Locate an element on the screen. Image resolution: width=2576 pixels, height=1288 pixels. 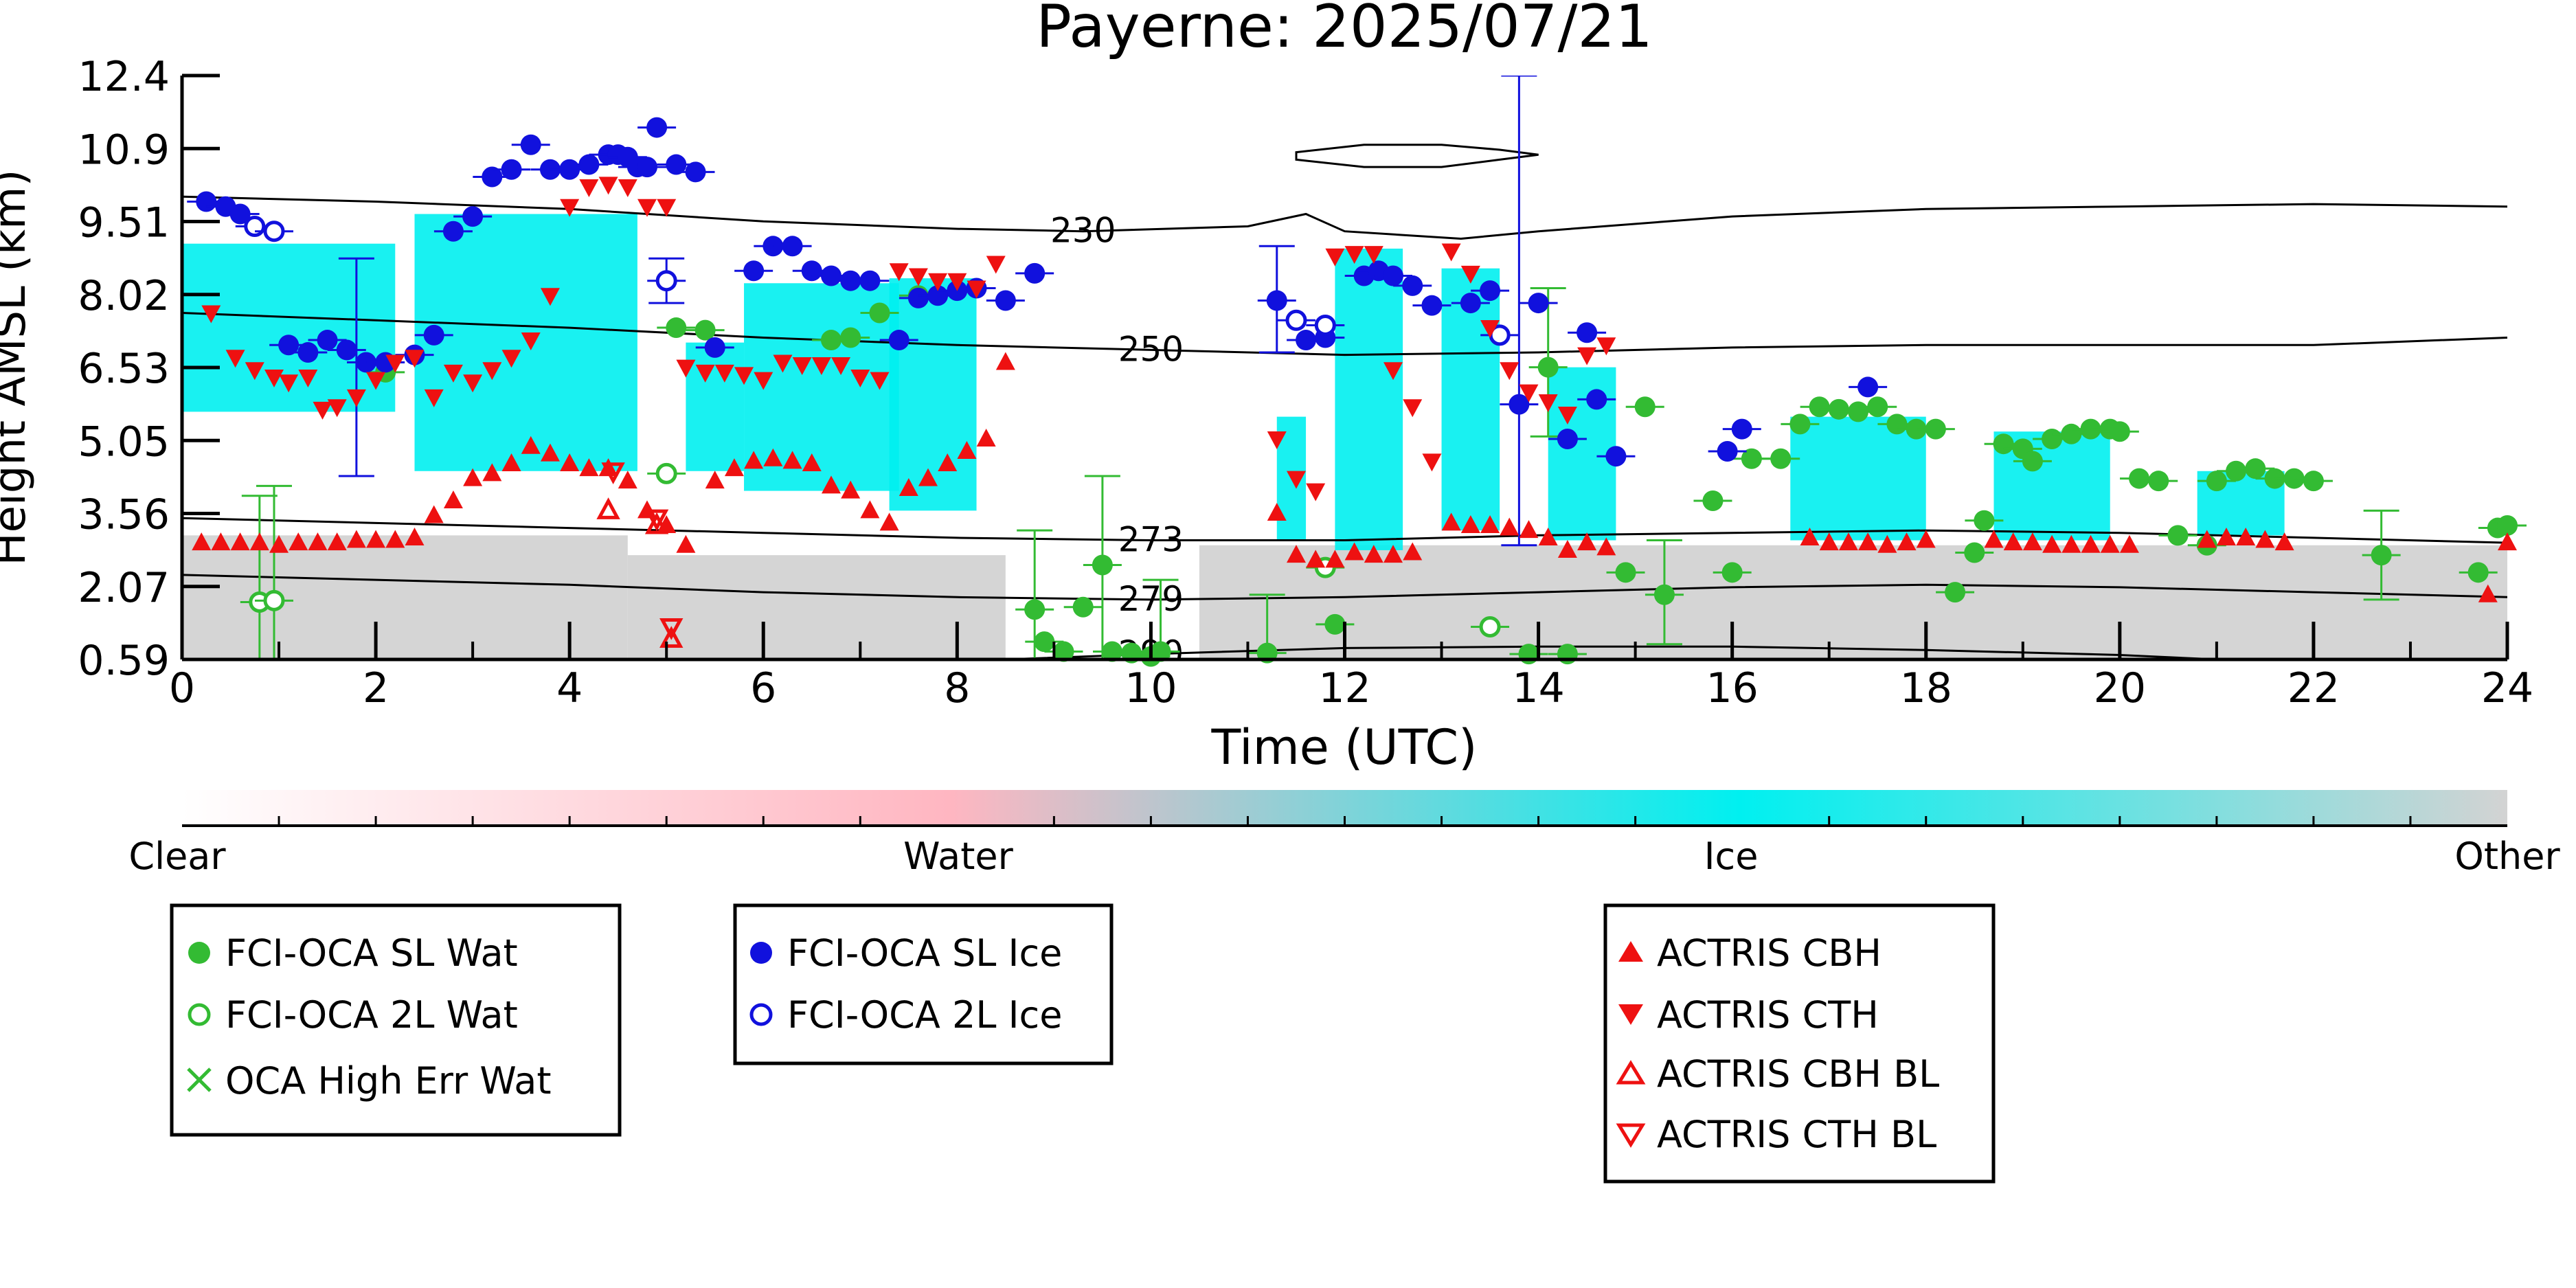
colorbar: Clear Water Ice Other is located at coordinates (1344, 834).